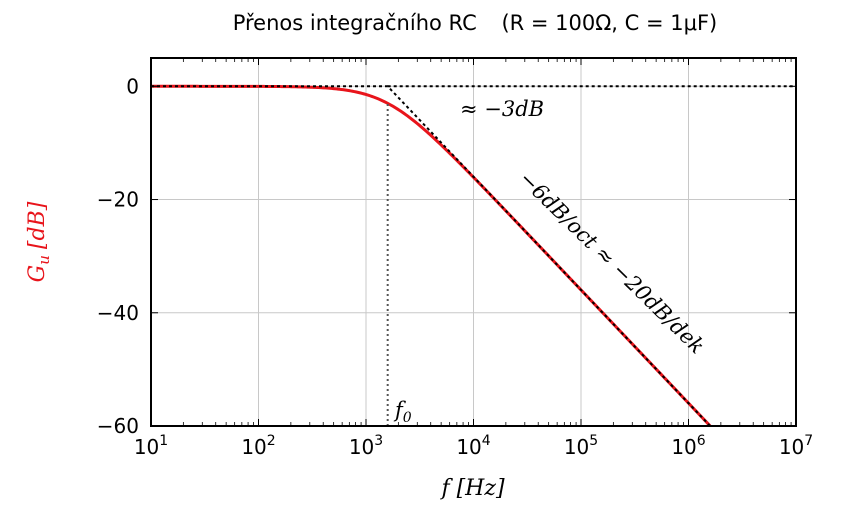 Image resolution: width=844 pixels, height=509 pixels. I want to click on y-label-unit: [dB], so click(37, 225).